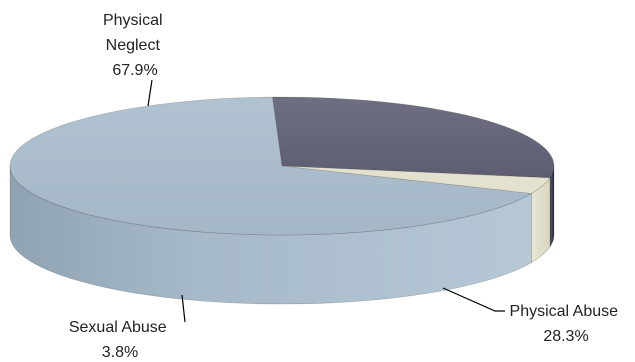 The image size is (635, 362). I want to click on label-physical-neglect-line1: Physical, so click(133, 20).